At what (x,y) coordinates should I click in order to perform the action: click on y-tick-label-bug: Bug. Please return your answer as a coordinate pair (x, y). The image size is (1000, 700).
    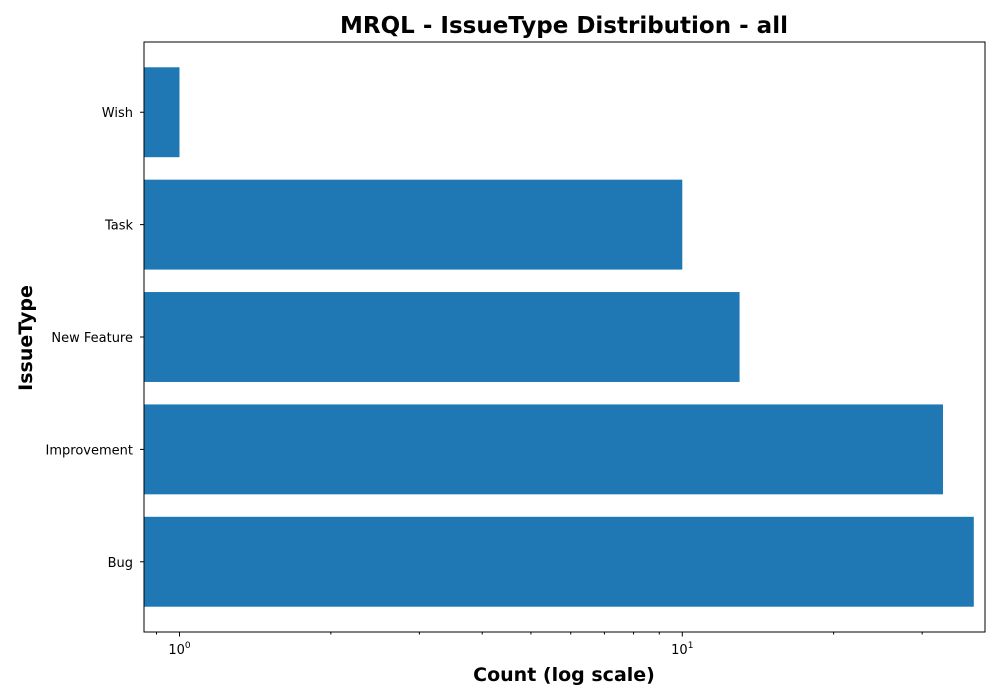
    Looking at the image, I should click on (120, 563).